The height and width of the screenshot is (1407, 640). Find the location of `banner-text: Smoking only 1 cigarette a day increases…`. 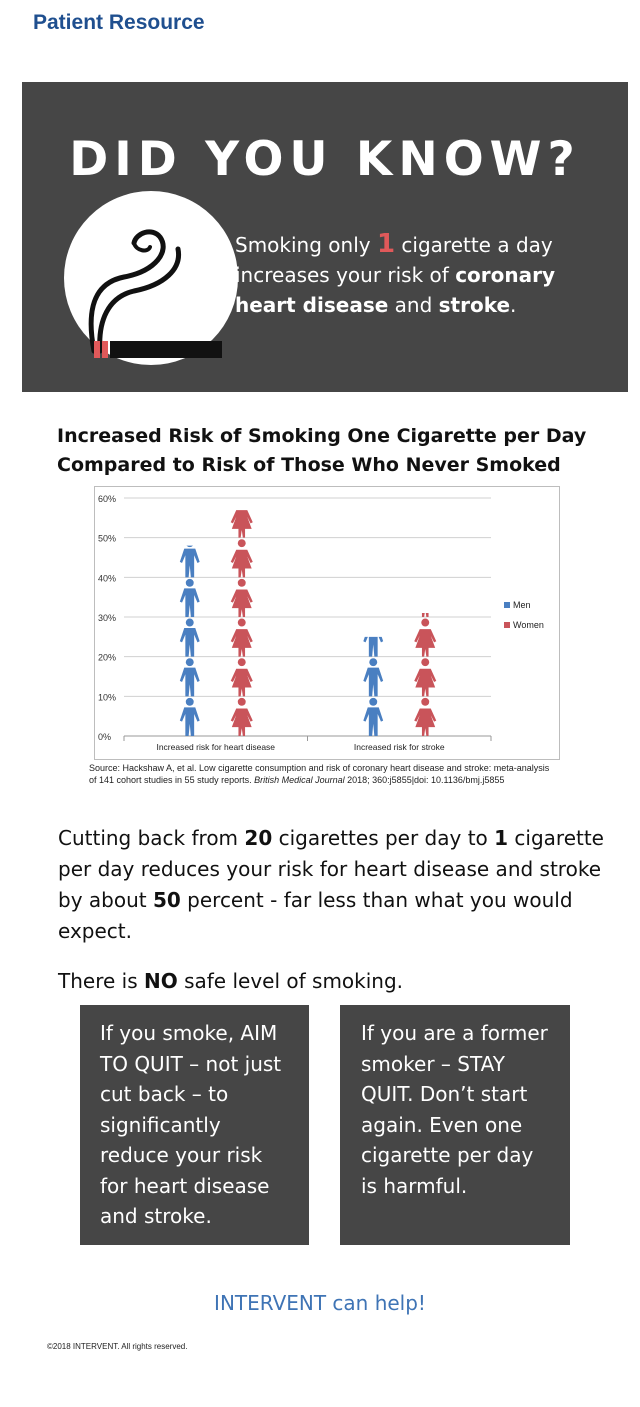

banner-text: Smoking only 1 cigarette a day increases… is located at coordinates (425, 274).